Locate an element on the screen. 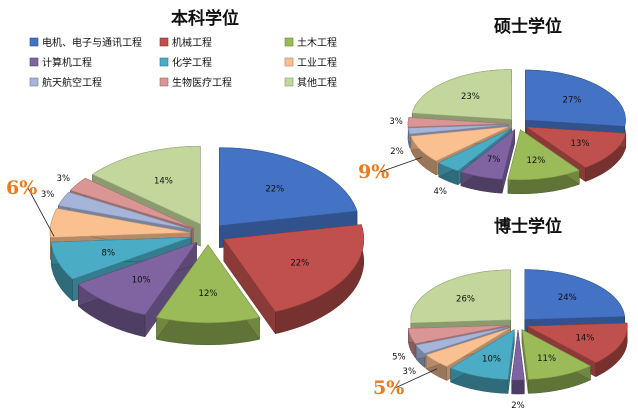  data-label: 8% is located at coordinates (109, 253).